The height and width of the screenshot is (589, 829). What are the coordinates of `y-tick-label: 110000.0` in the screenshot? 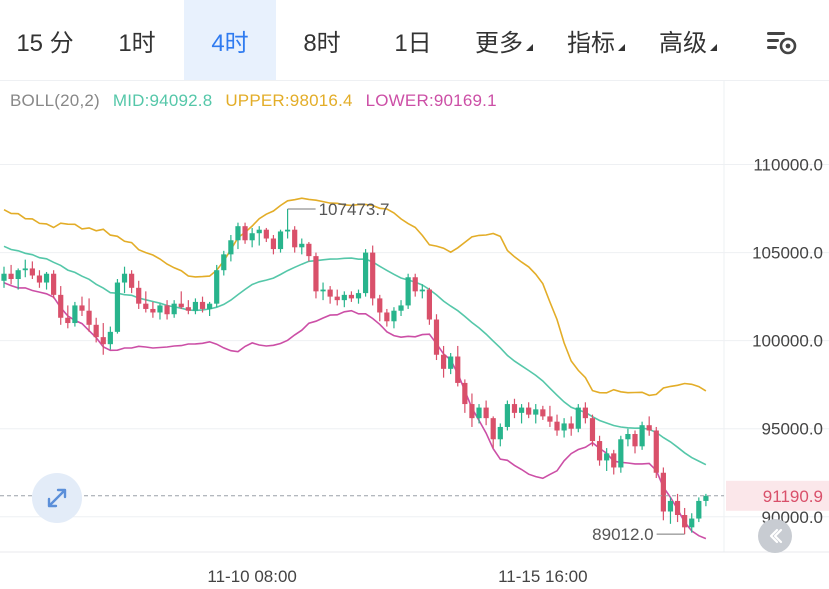 It's located at (788, 165).